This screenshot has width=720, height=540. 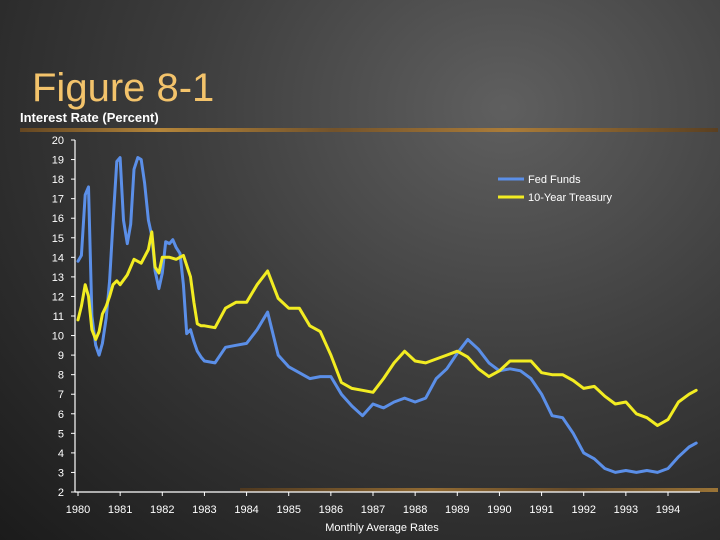 What do you see at coordinates (58, 258) in the screenshot?
I see `y-tick-label: 14` at bounding box center [58, 258].